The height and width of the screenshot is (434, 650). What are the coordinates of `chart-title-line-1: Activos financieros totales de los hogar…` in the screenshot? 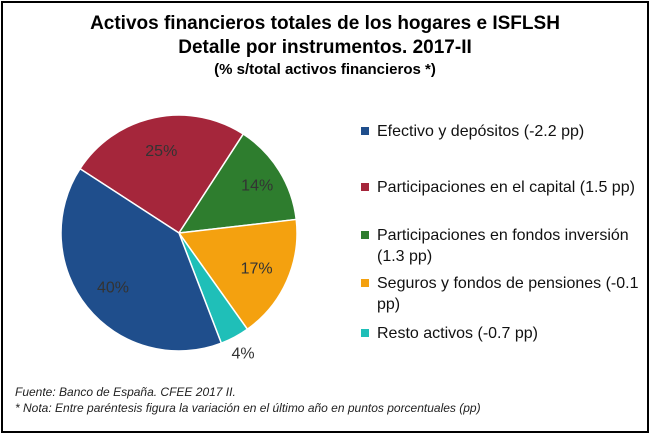 It's located at (325, 23).